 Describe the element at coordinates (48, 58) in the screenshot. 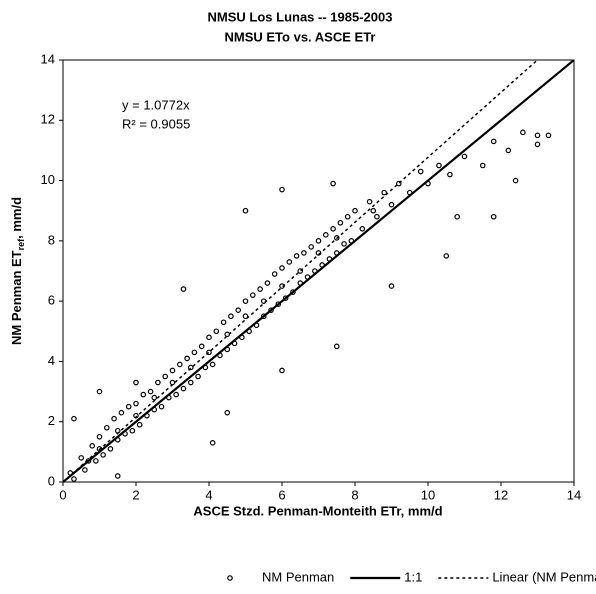

I see `y-tick-label: 14` at that location.